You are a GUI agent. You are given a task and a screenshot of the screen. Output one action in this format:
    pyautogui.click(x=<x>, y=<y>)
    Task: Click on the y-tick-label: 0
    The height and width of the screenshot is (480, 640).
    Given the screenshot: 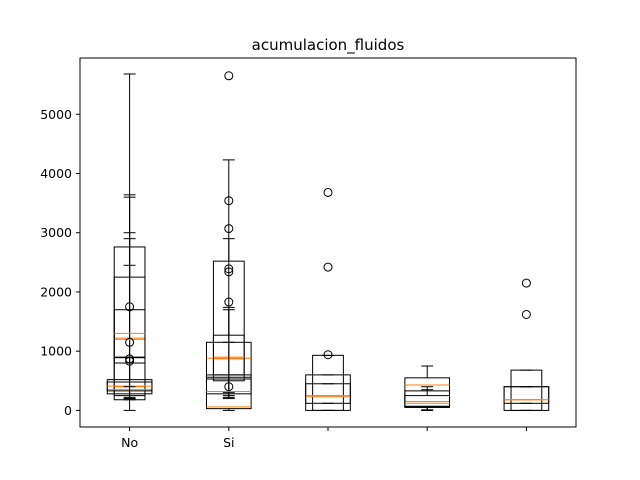 What is the action you would take?
    pyautogui.click(x=68, y=410)
    